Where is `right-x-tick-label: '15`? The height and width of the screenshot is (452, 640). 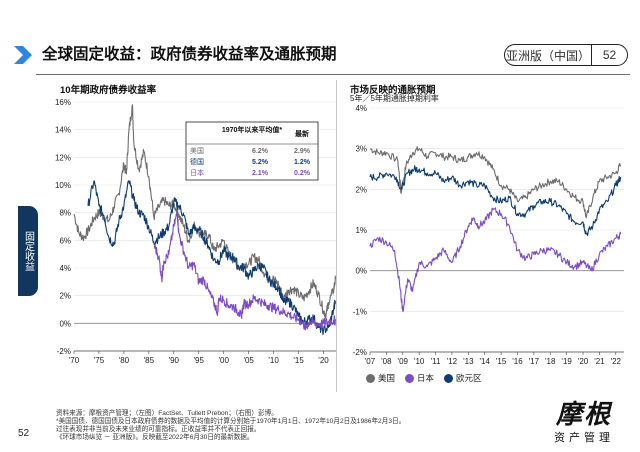
right-x-tick-label: '15 is located at coordinates (501, 361).